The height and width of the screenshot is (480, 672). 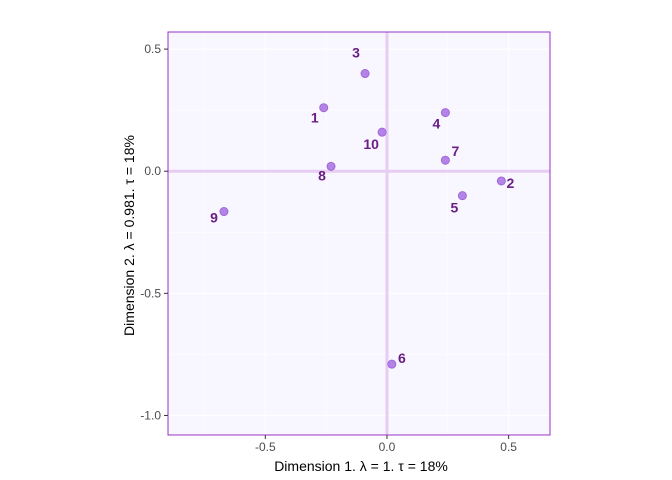 I want to click on x-tick-label: -0.5, so click(x=265, y=447).